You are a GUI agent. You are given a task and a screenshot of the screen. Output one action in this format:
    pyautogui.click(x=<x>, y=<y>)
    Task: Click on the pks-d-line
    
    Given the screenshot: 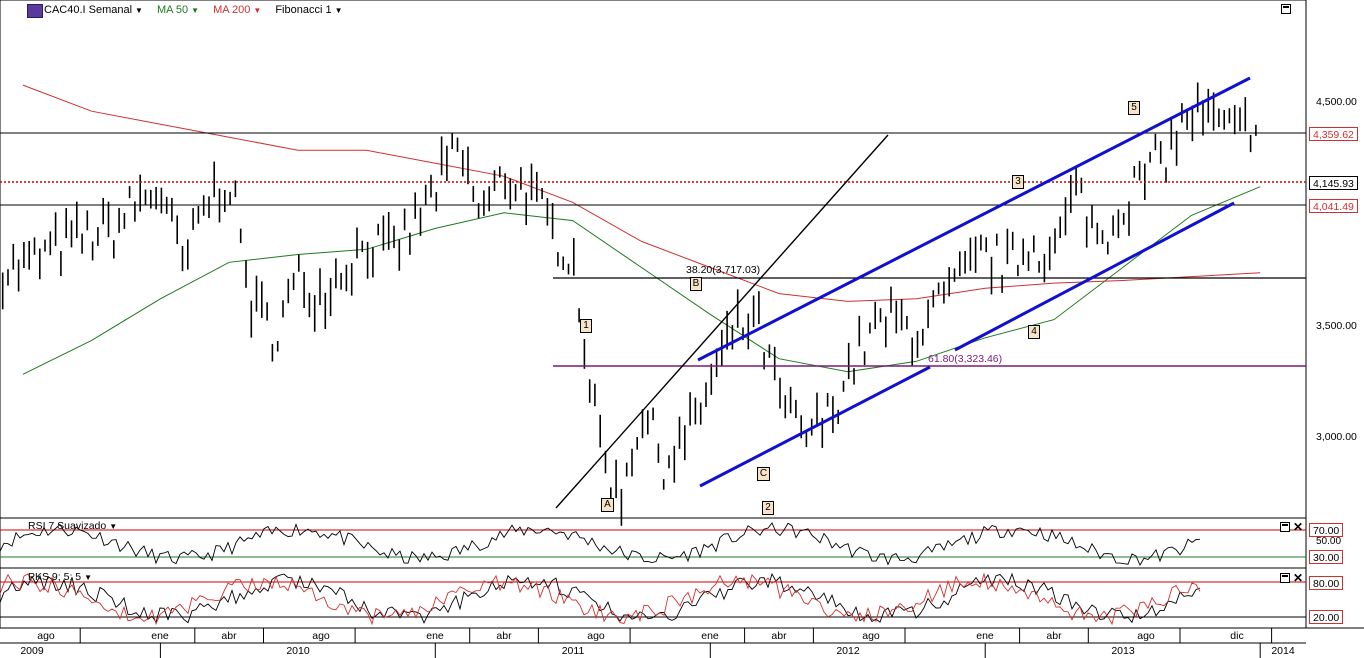 What is the action you would take?
    pyautogui.click(x=600, y=599)
    